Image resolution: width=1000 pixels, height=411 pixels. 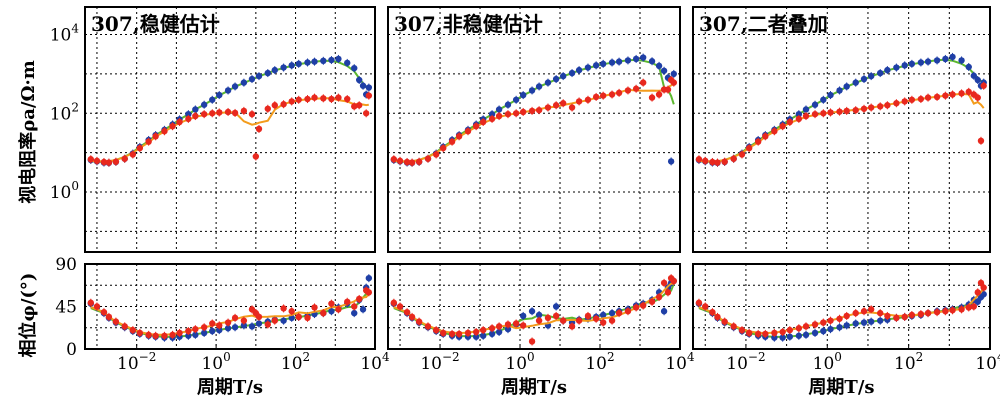 I want to click on panel-title: 307,二者叠加, so click(x=763, y=24).